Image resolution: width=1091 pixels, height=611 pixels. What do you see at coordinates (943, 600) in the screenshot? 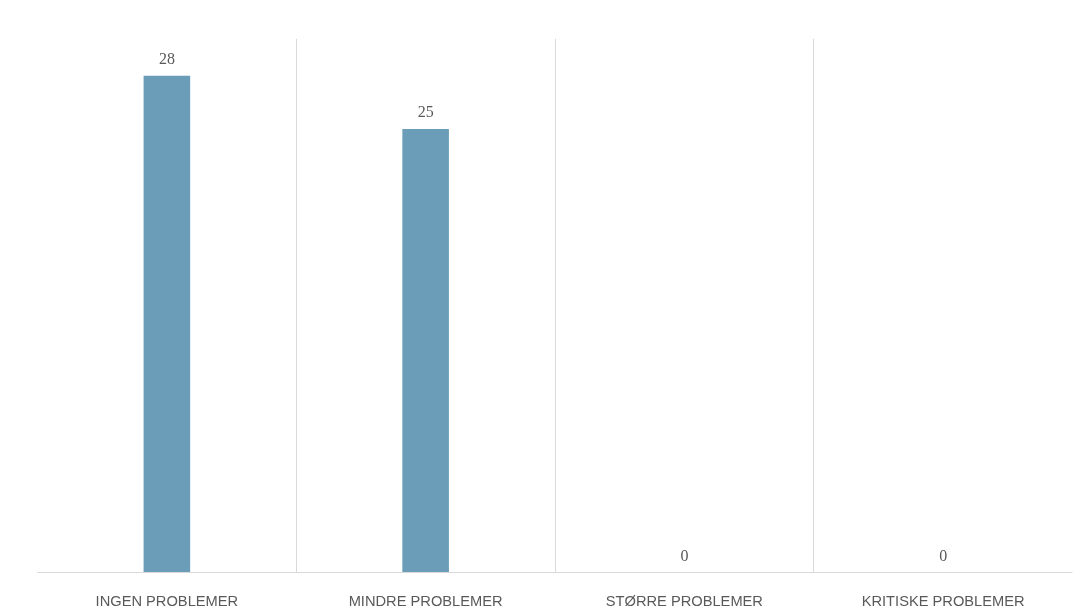
I see `x-tick-label: KRITISKE PROBLEMER` at bounding box center [943, 600].